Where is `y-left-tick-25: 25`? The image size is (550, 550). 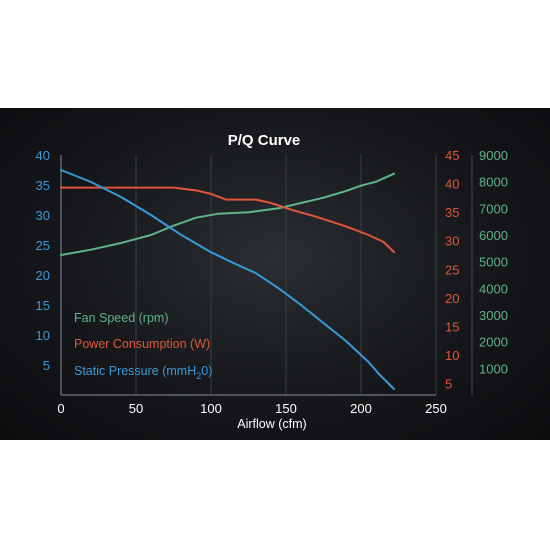
y-left-tick-25: 25 is located at coordinates (43, 245).